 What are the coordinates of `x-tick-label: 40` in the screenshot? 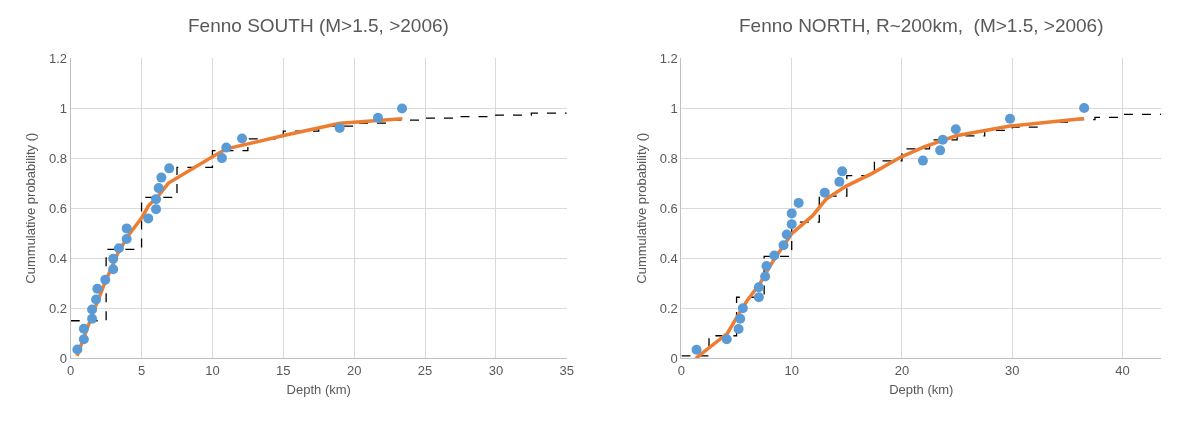 It's located at (1122, 370).